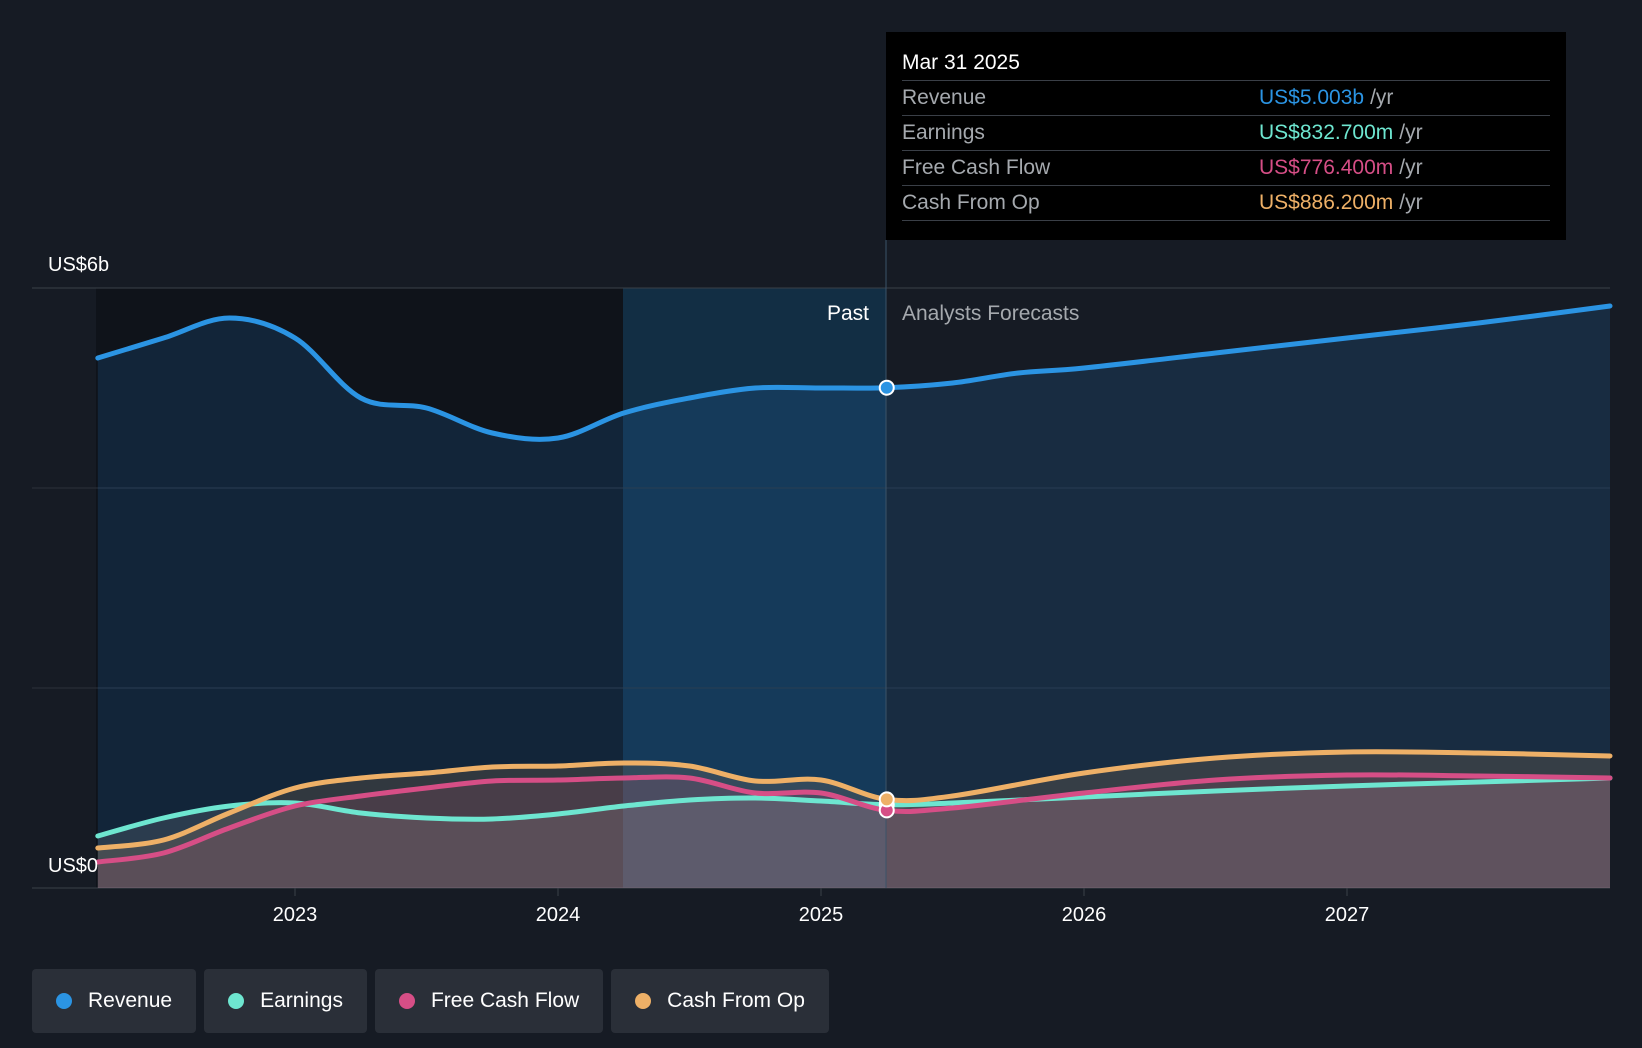 This screenshot has height=1048, width=1642. What do you see at coordinates (821, 915) in the screenshot?
I see `x-tick-label: 2025` at bounding box center [821, 915].